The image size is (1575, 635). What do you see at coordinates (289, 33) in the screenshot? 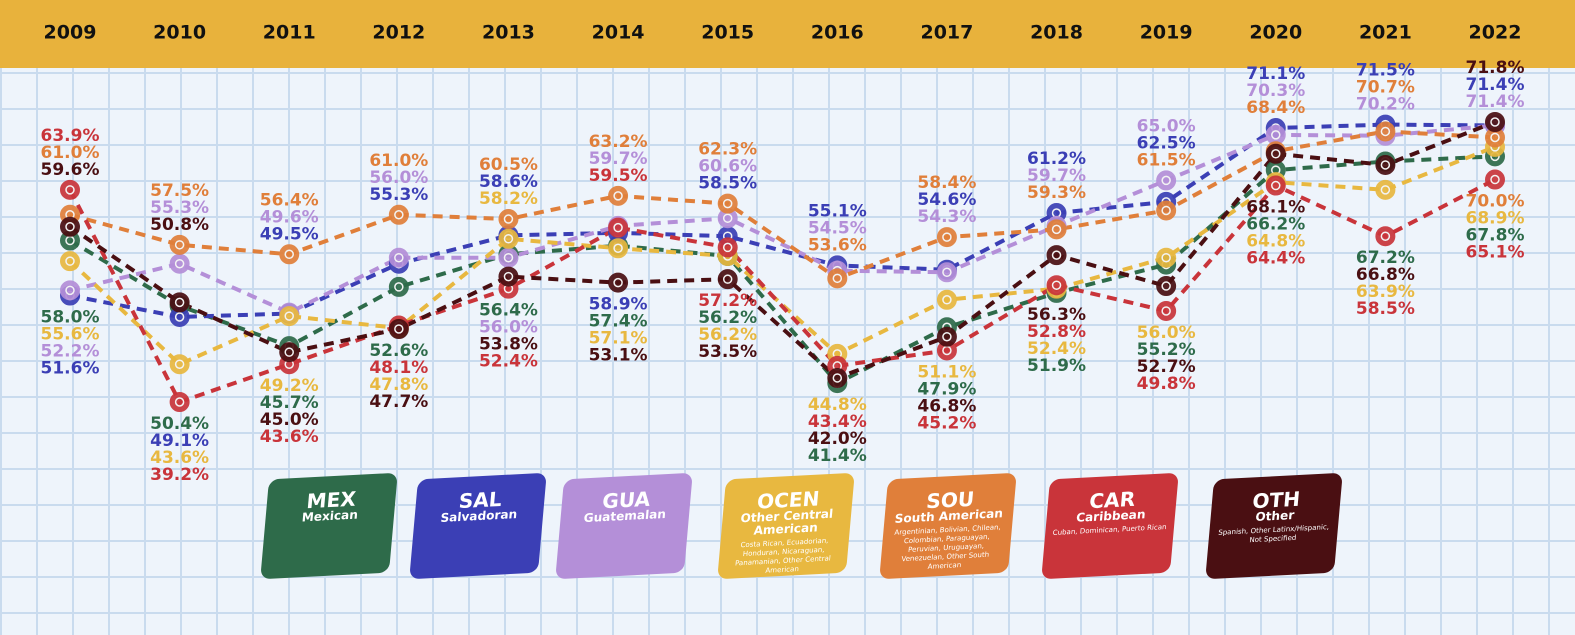
I see `year-label: 2011` at bounding box center [289, 33].